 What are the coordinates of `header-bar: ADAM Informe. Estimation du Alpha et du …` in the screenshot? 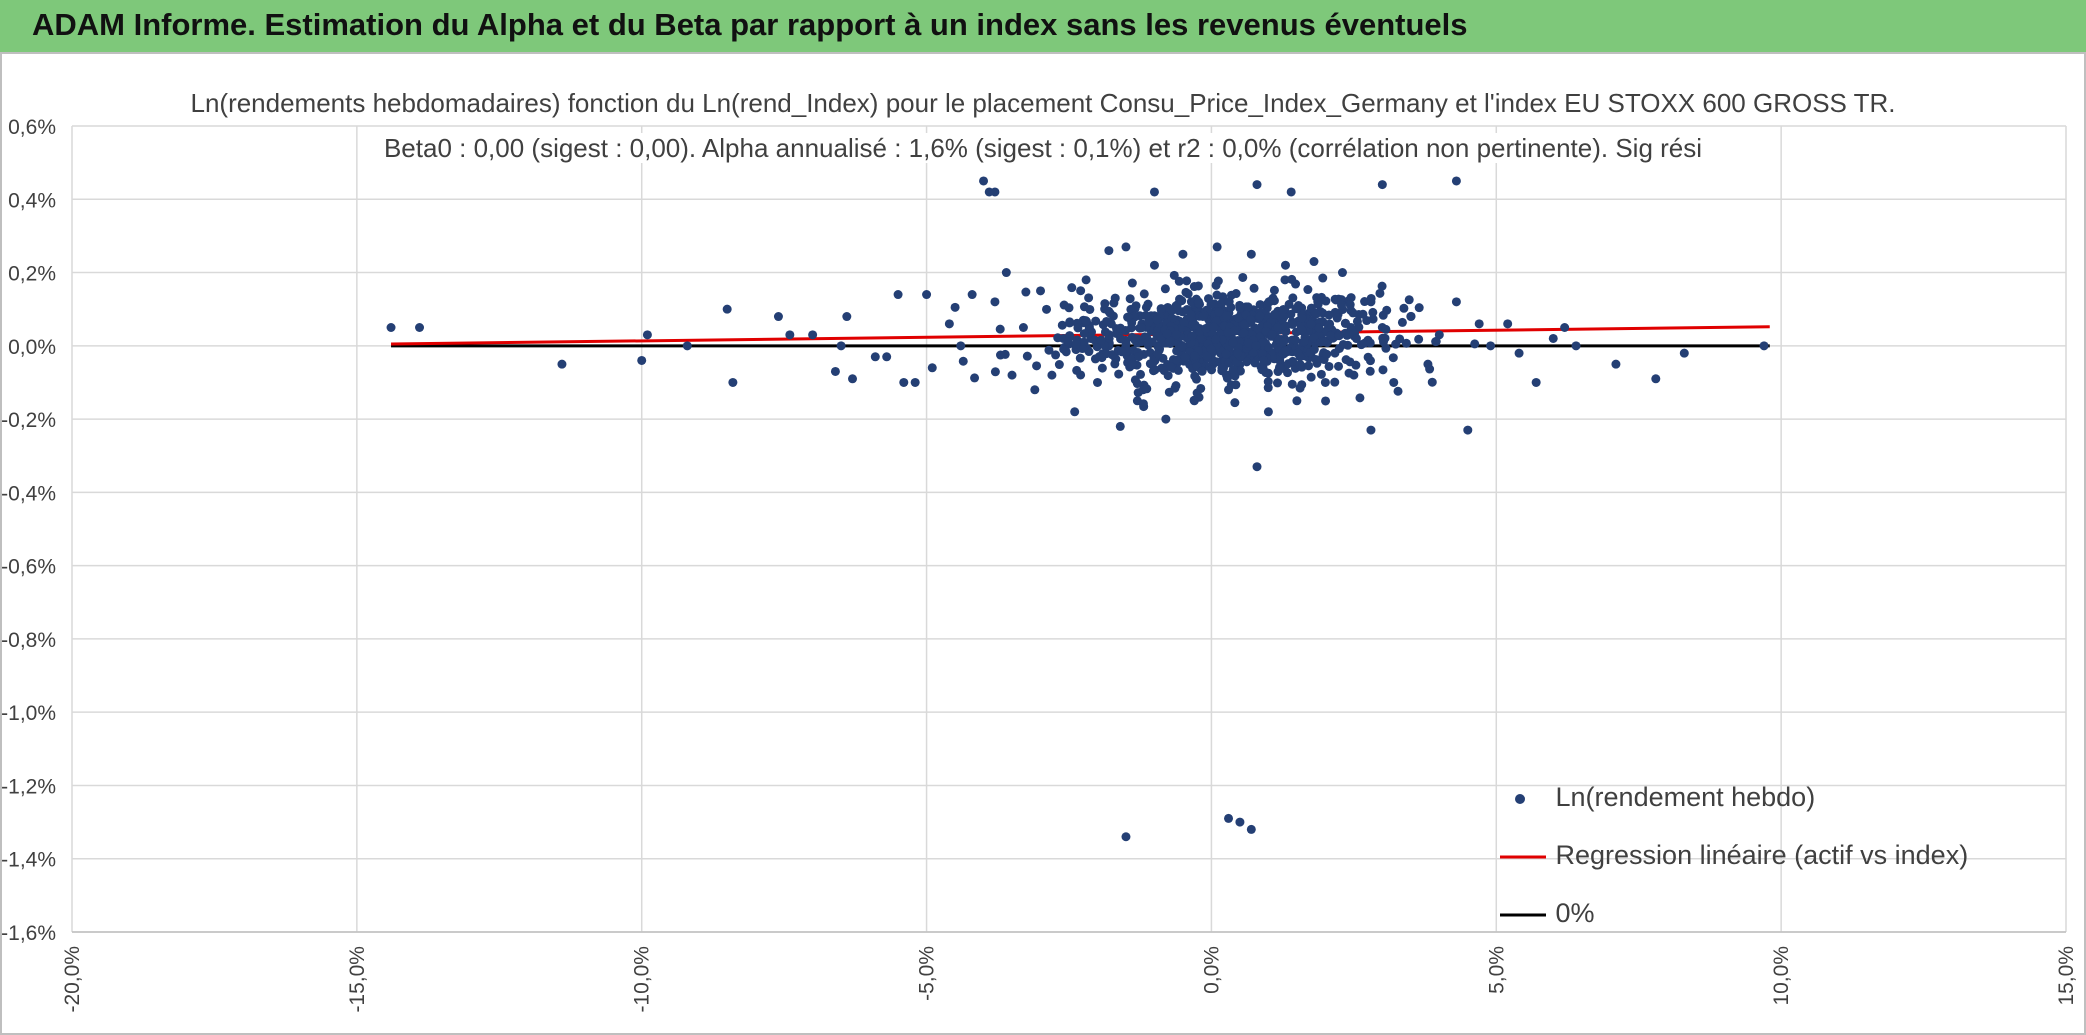 It's located at (1043, 26).